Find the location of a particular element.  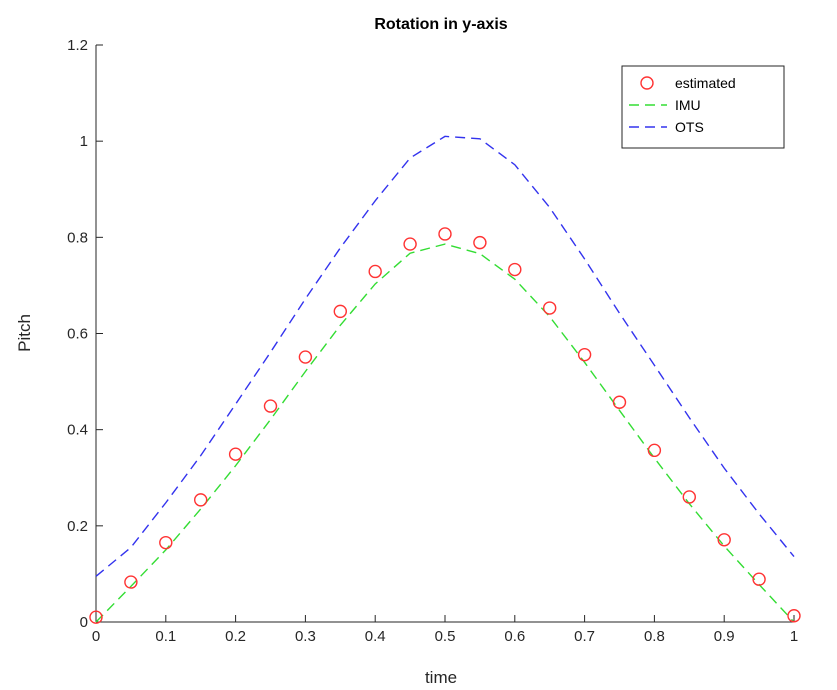

x-tick-label: 1 is located at coordinates (794, 636).